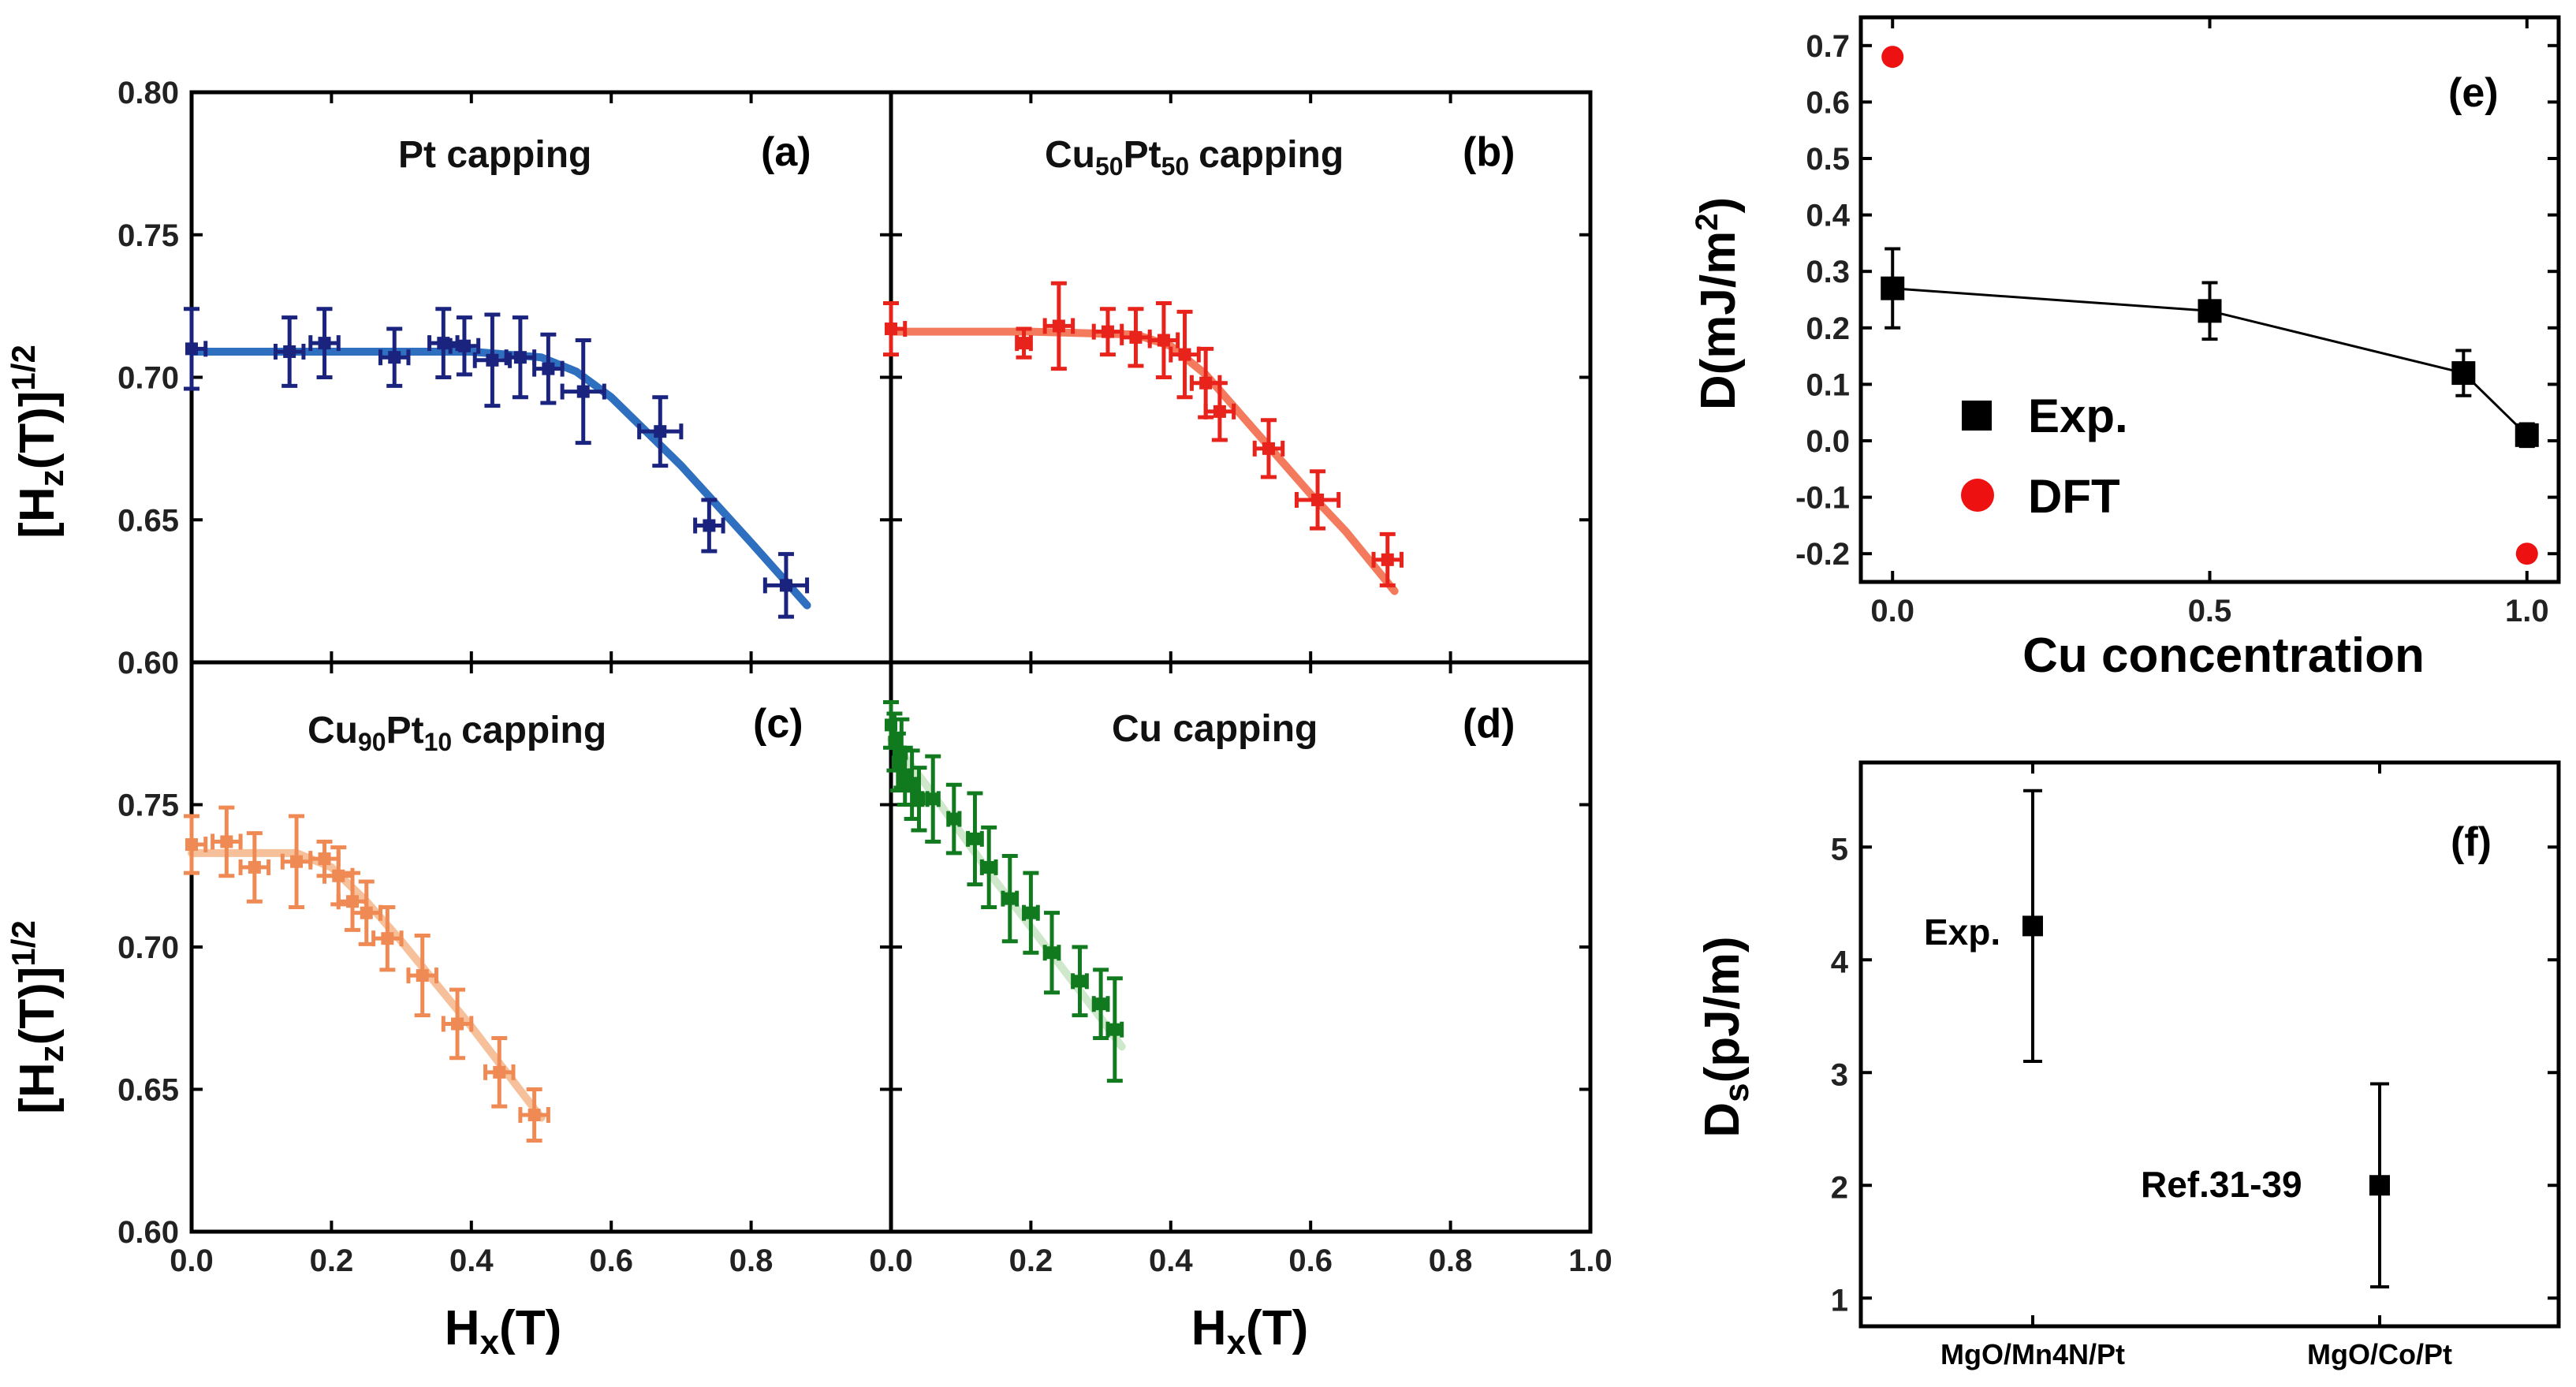  What do you see at coordinates (1195, 157) in the screenshot?
I see `panel-b-title: Cu50Pt50 capping` at bounding box center [1195, 157].